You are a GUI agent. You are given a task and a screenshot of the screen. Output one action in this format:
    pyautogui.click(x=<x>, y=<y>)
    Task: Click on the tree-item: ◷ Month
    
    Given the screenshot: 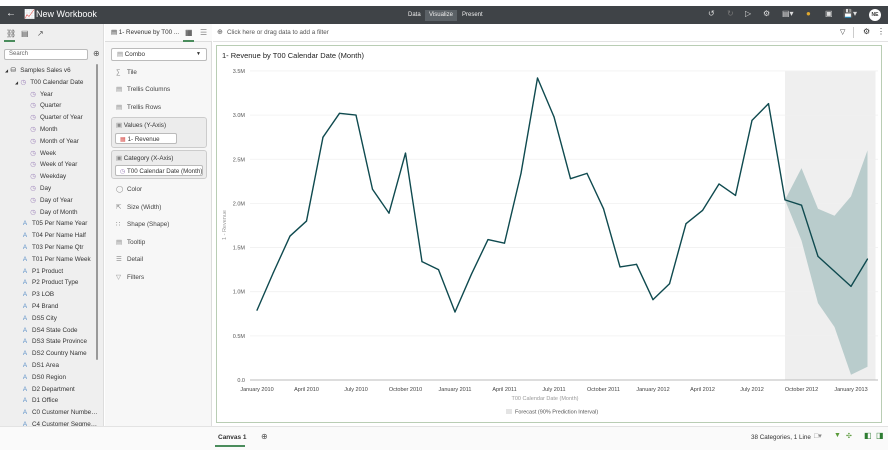 What is the action you would take?
    pyautogui.click(x=43, y=129)
    